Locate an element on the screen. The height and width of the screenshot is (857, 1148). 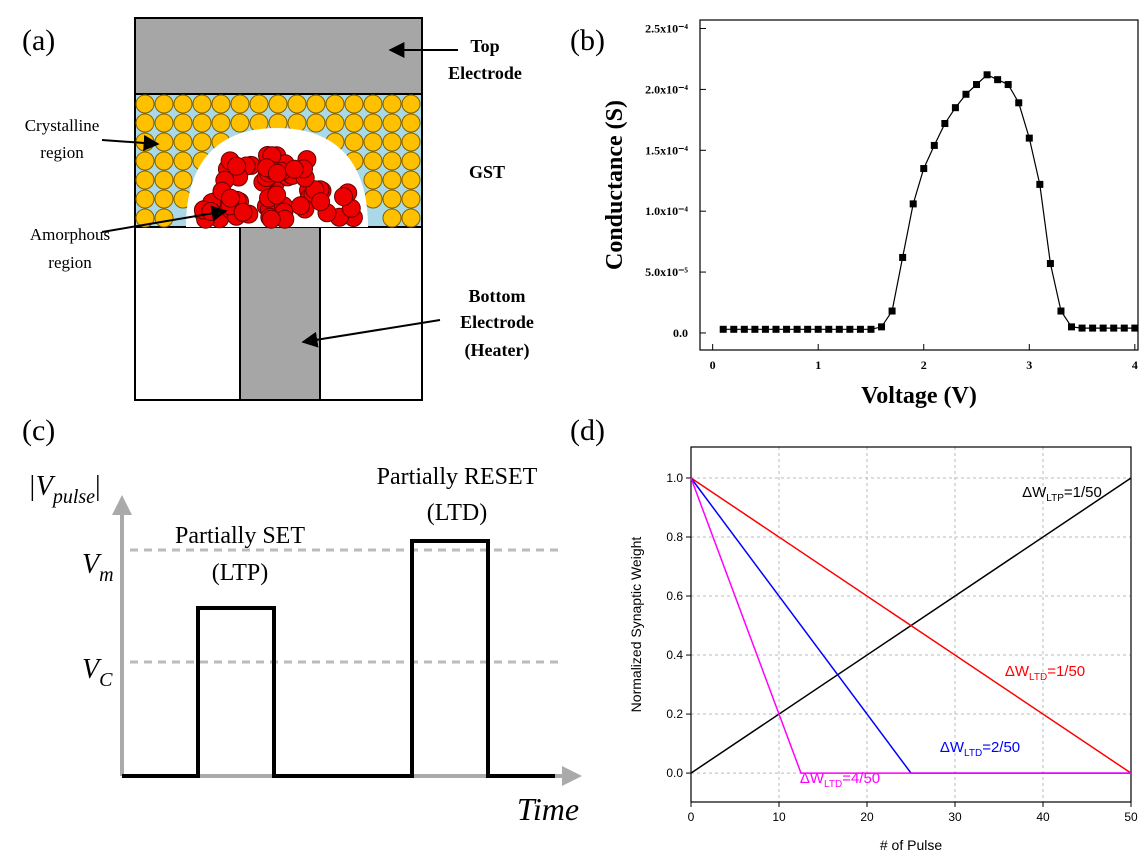
x-tick-label: 4 is located at coordinates (1135, 365).